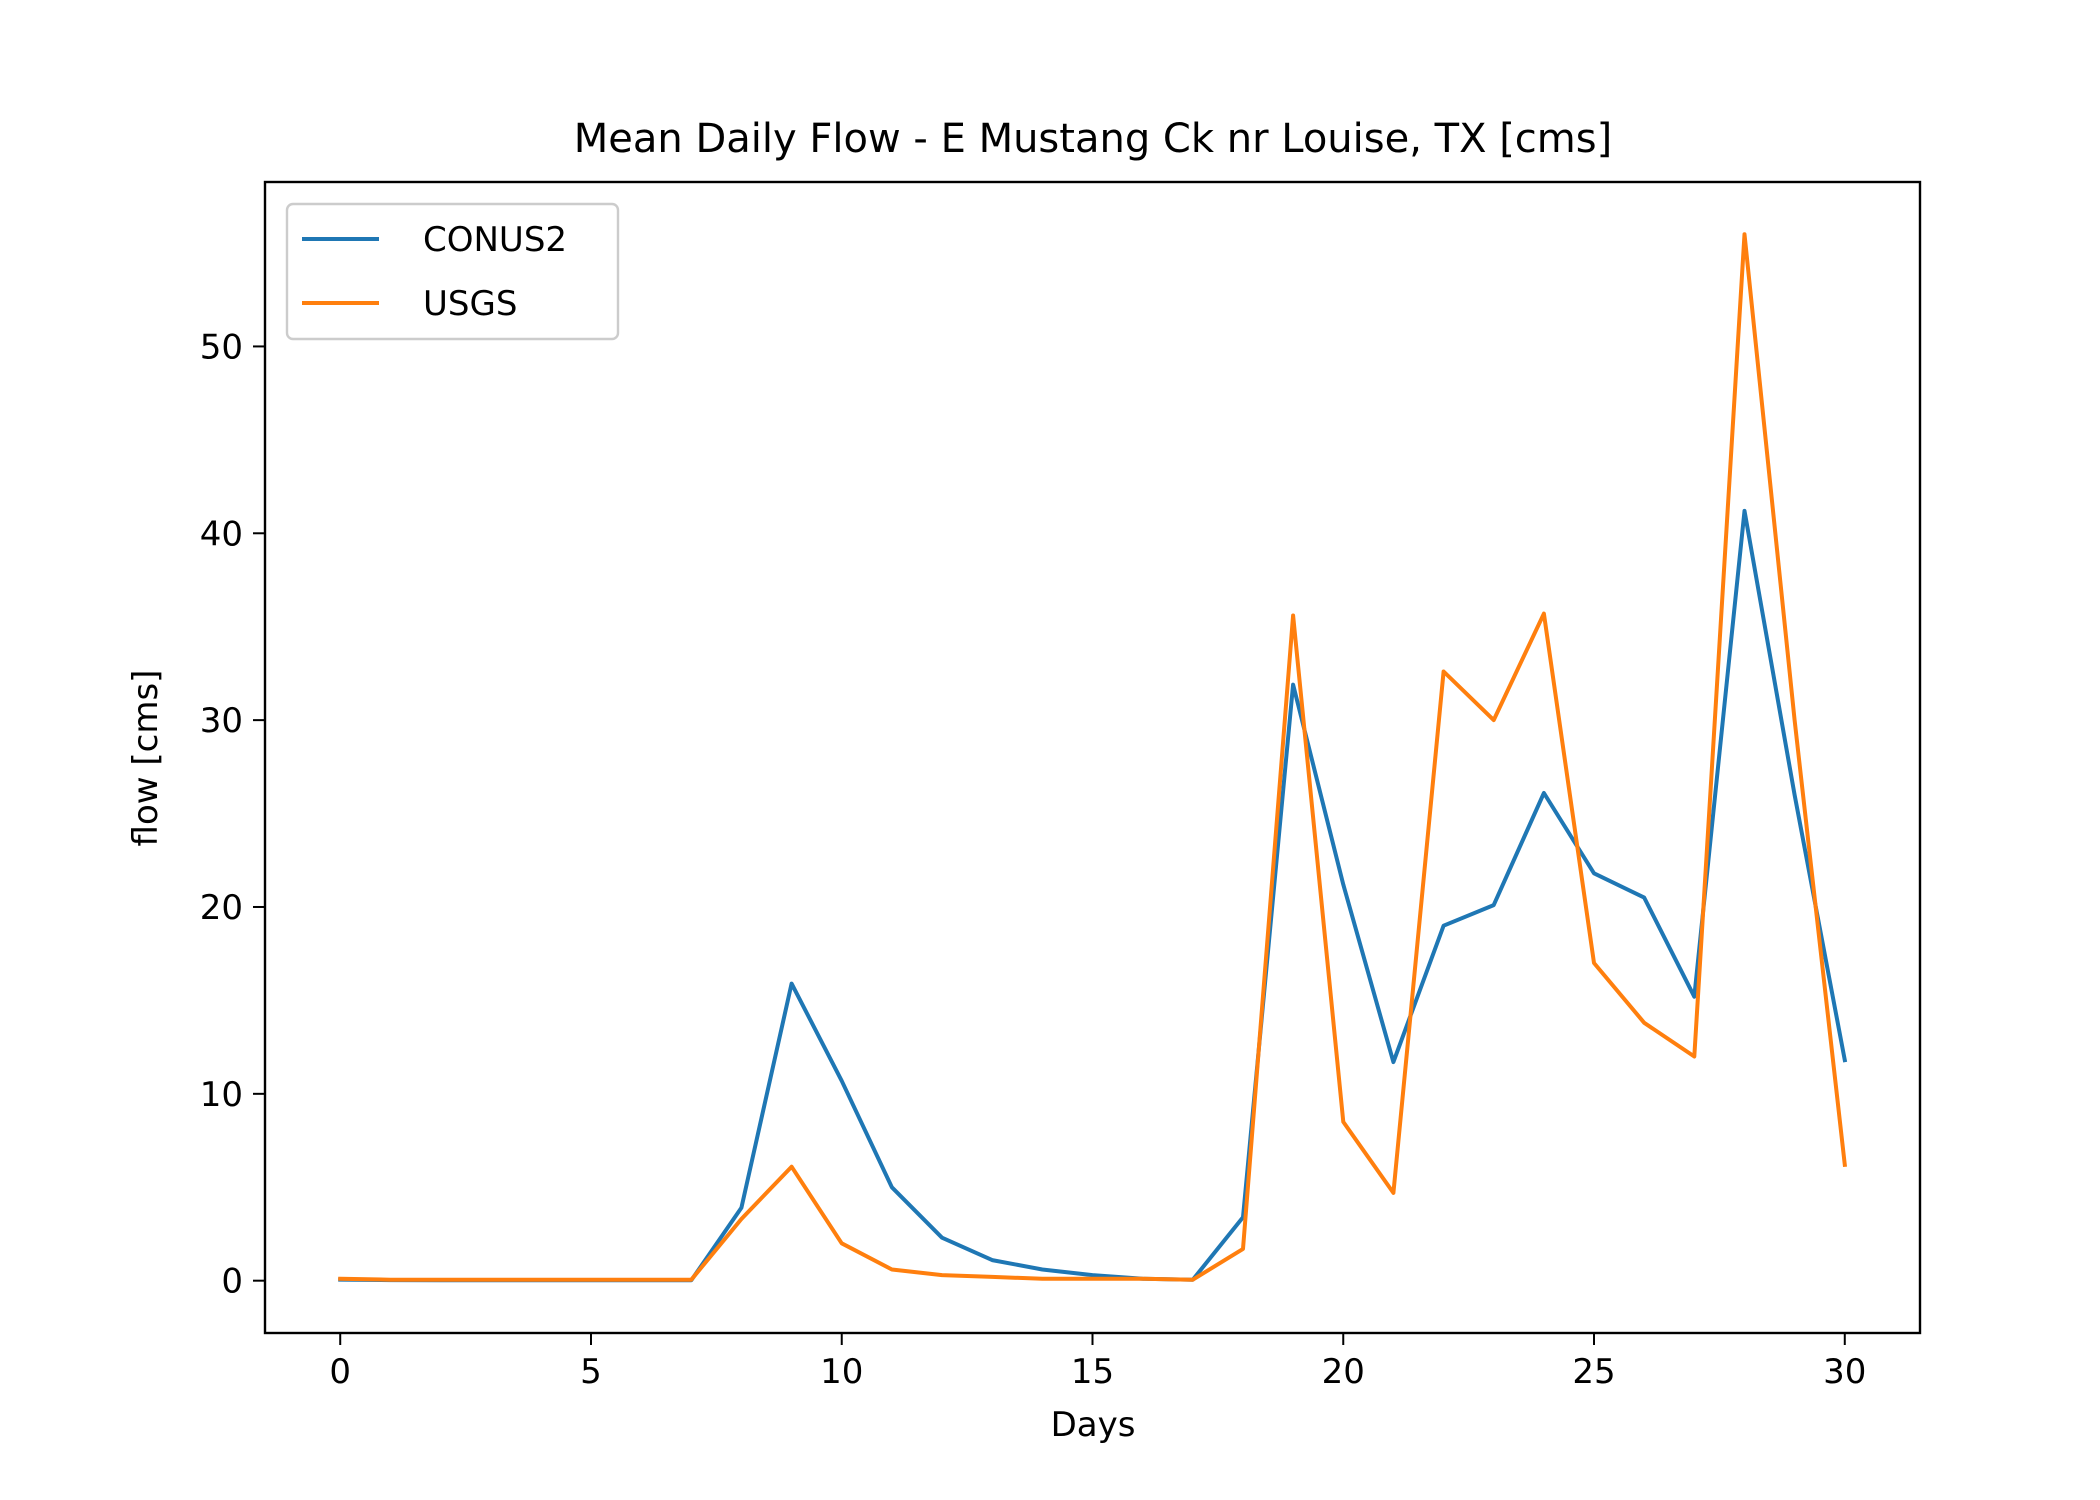 This screenshot has height=1500, width=2100. Describe the element at coordinates (232, 814) in the screenshot. I see `y-axis: 0 10 20 30 40 50` at that location.